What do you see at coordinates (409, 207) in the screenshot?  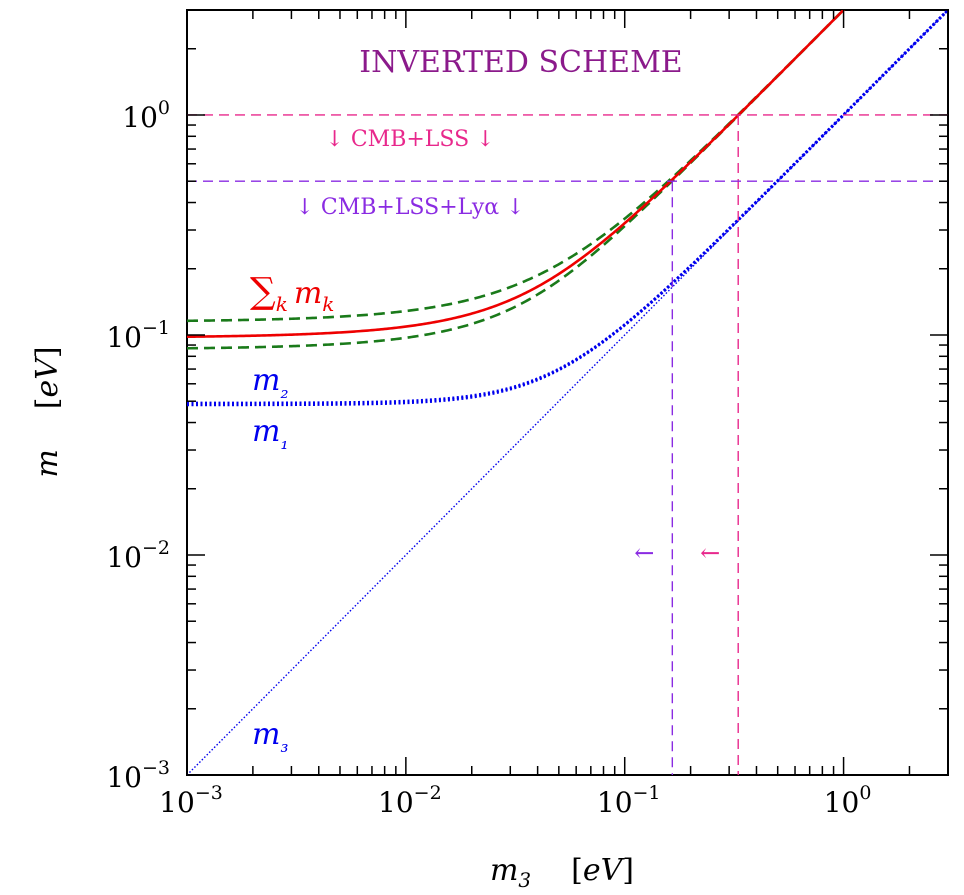 I see `limit-label: ↓ CMB+LSS+Lyα ↓` at bounding box center [409, 207].